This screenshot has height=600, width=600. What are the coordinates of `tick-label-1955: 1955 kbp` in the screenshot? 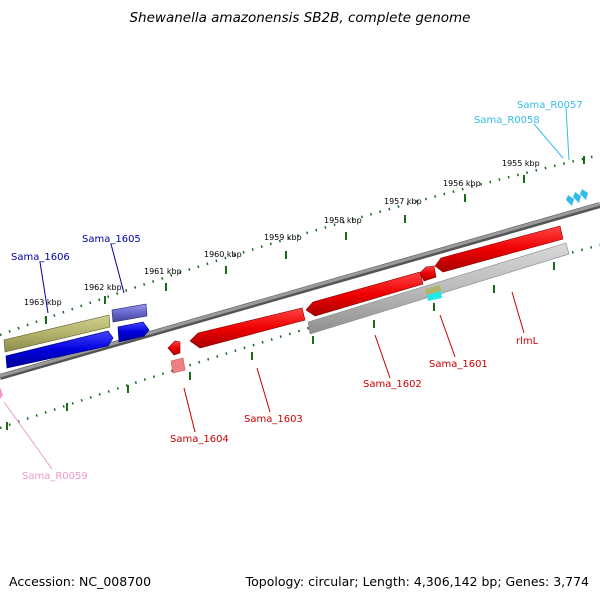 It's located at (521, 163).